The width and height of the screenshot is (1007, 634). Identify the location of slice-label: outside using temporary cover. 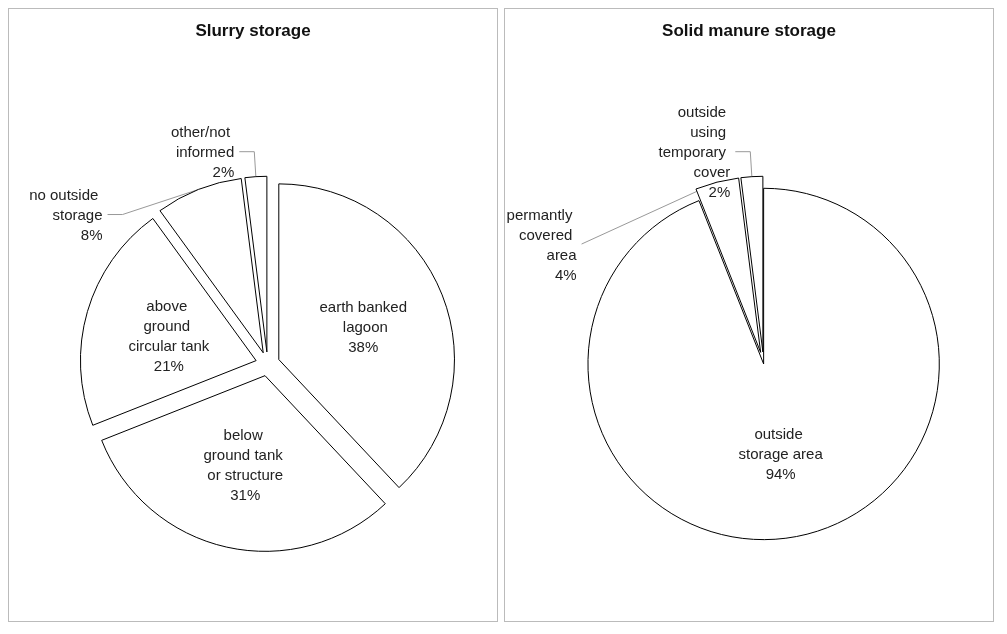
(694, 142).